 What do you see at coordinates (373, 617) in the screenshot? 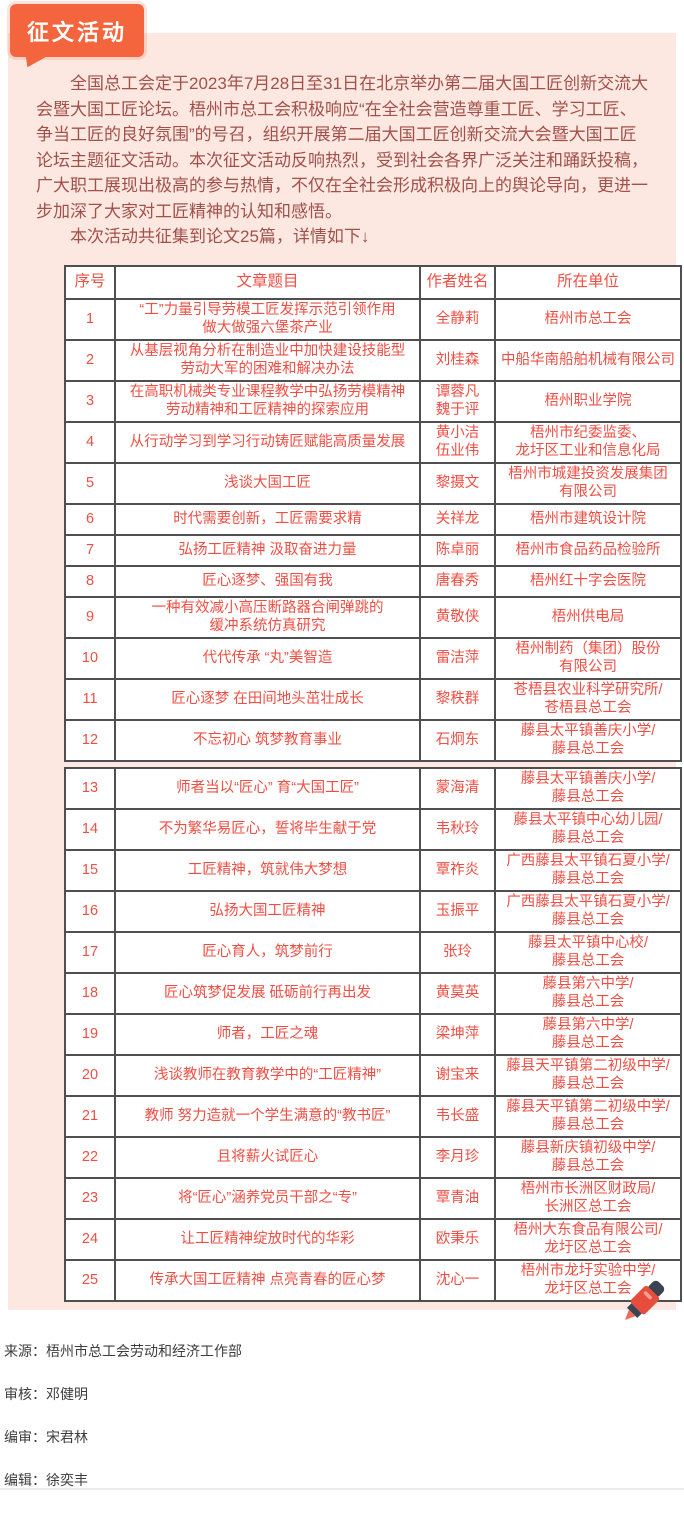
I see `table-row: 9 一种有效减小高压断路器合闸弹跳的 缓冲系统仿真研究 黄敬侠 梧州供电局` at bounding box center [373, 617].